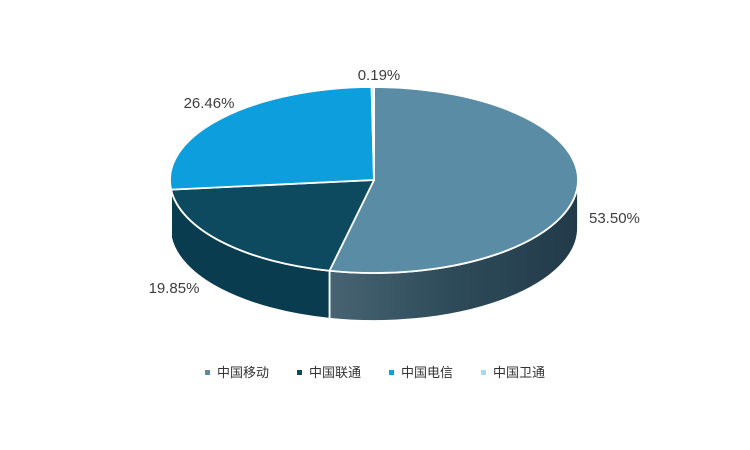  I want to click on legend-item-china-satcom: 中国卫通, so click(513, 372).